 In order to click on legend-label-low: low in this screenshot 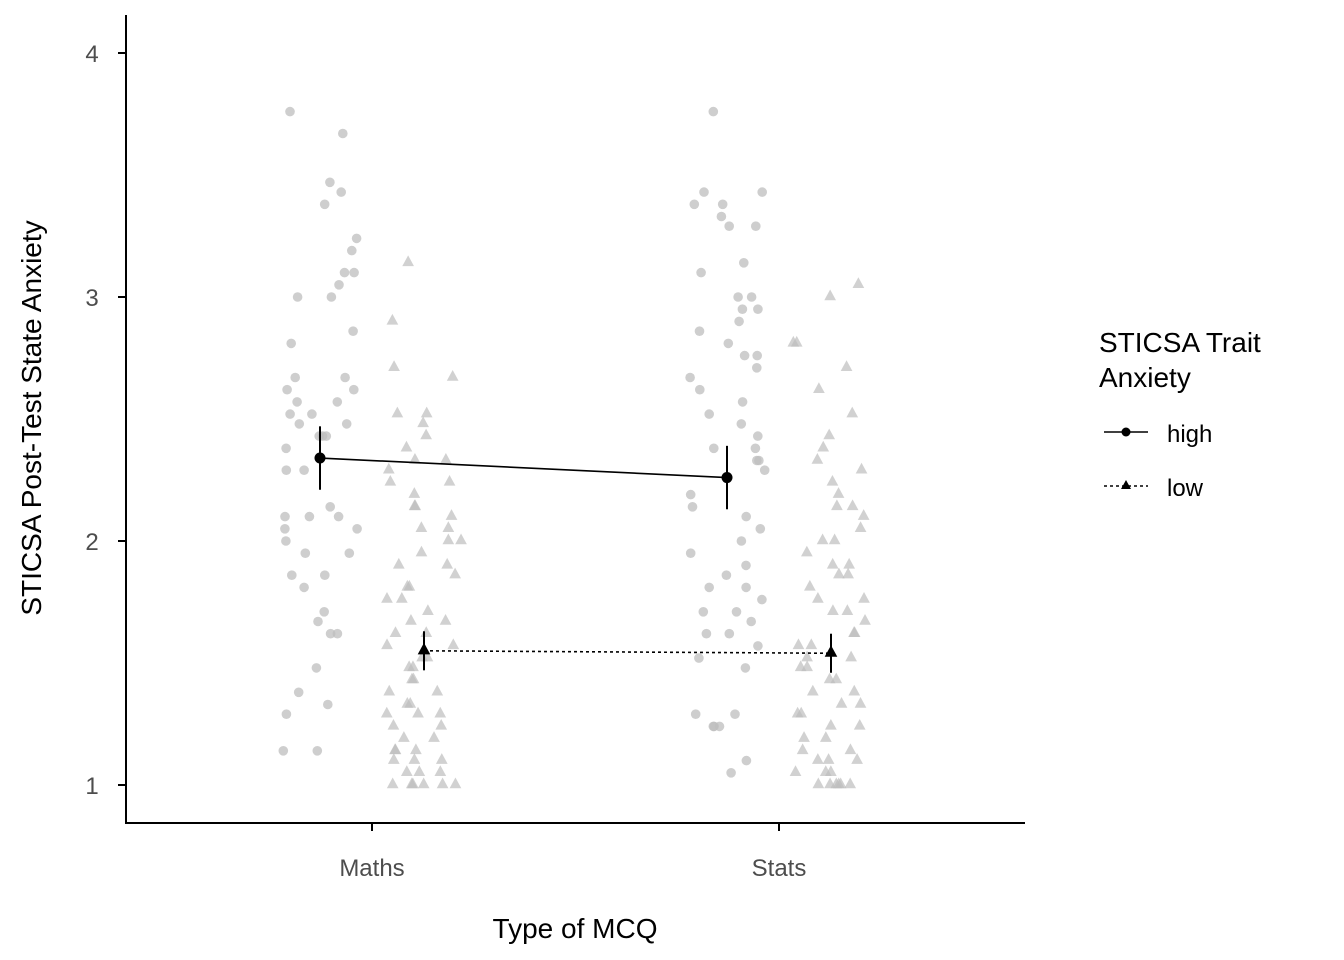, I will do `click(1185, 488)`.